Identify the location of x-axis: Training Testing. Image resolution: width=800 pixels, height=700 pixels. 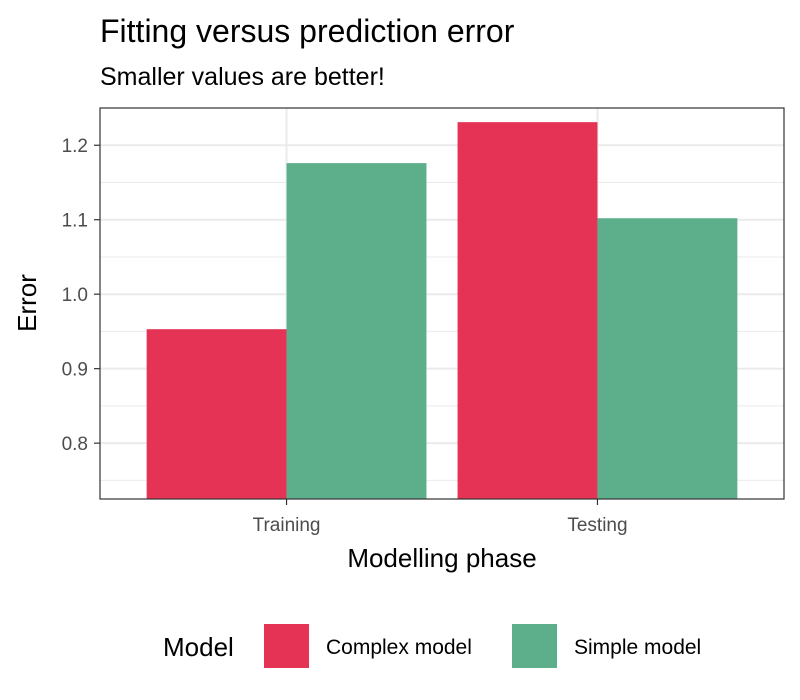
(440, 517).